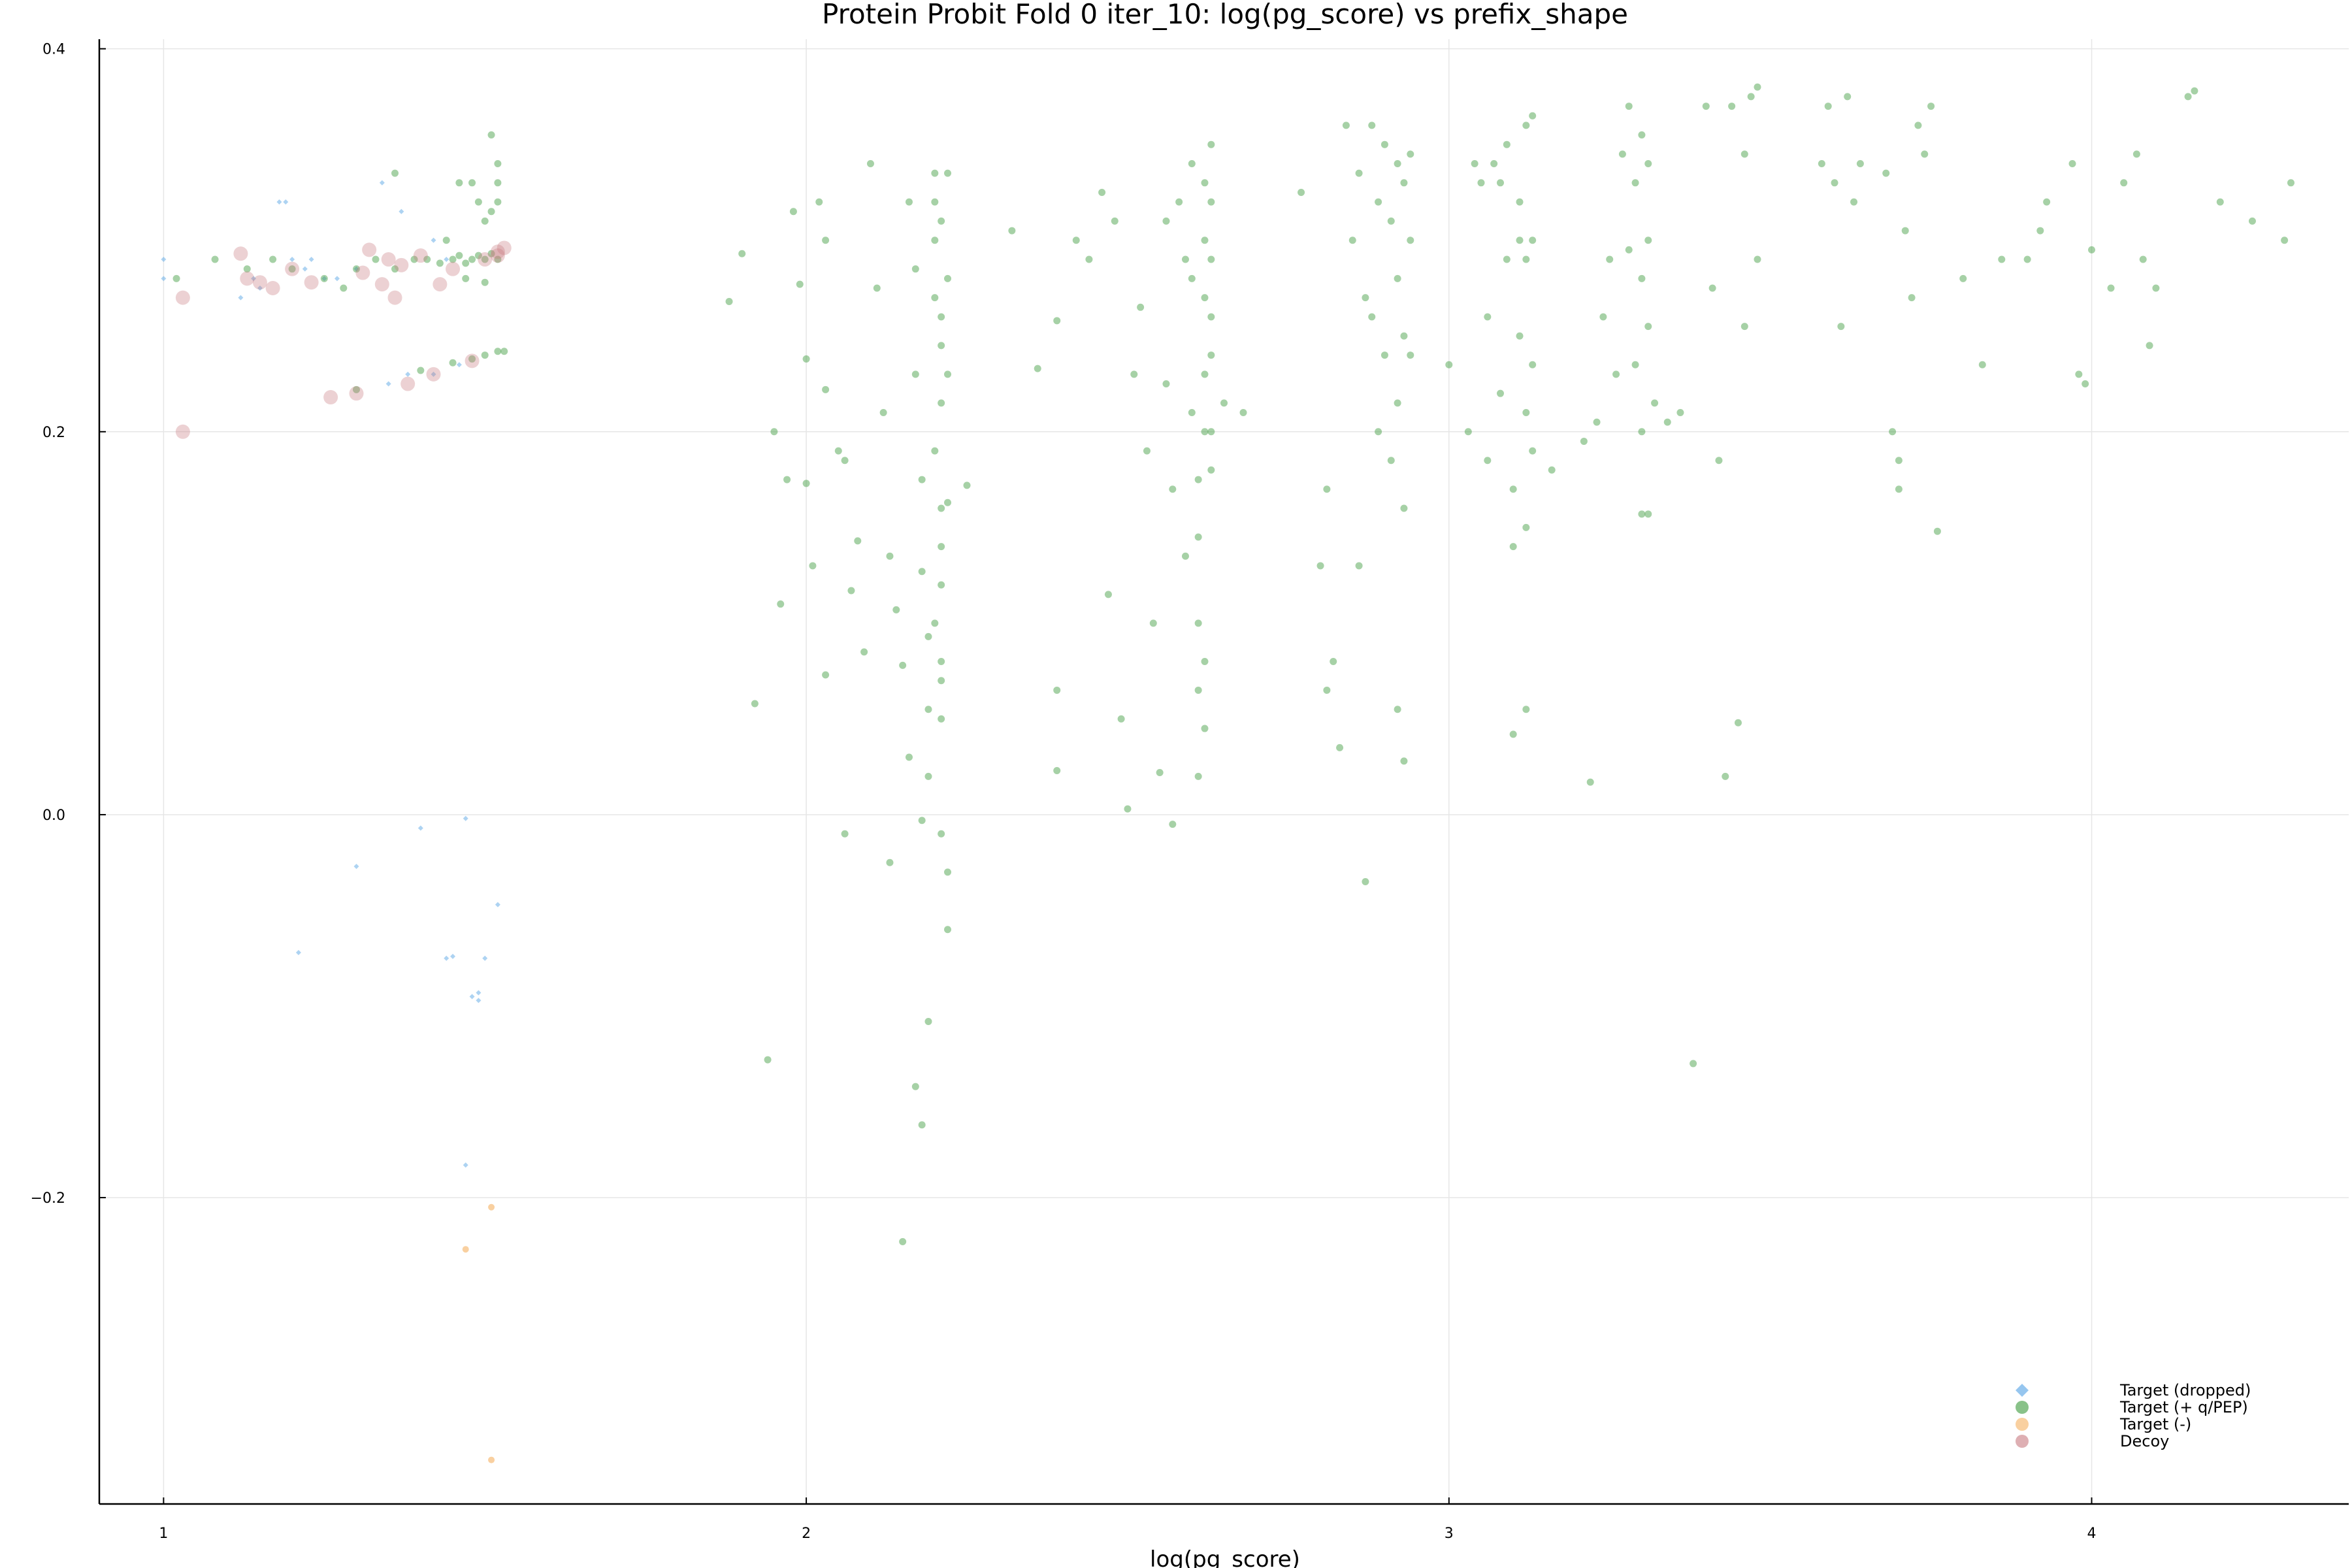  Describe the element at coordinates (491, 1459) in the screenshot. I see `point-target` at that location.